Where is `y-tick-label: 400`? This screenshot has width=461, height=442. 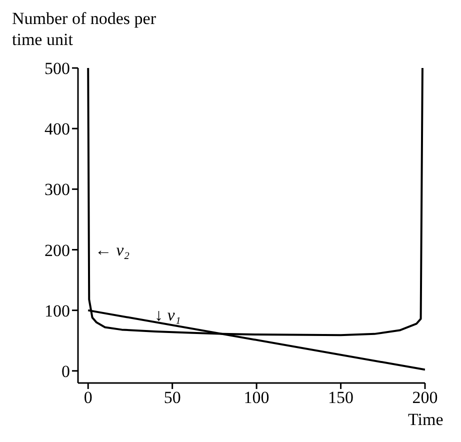 y-tick-label: 400 is located at coordinates (57, 129).